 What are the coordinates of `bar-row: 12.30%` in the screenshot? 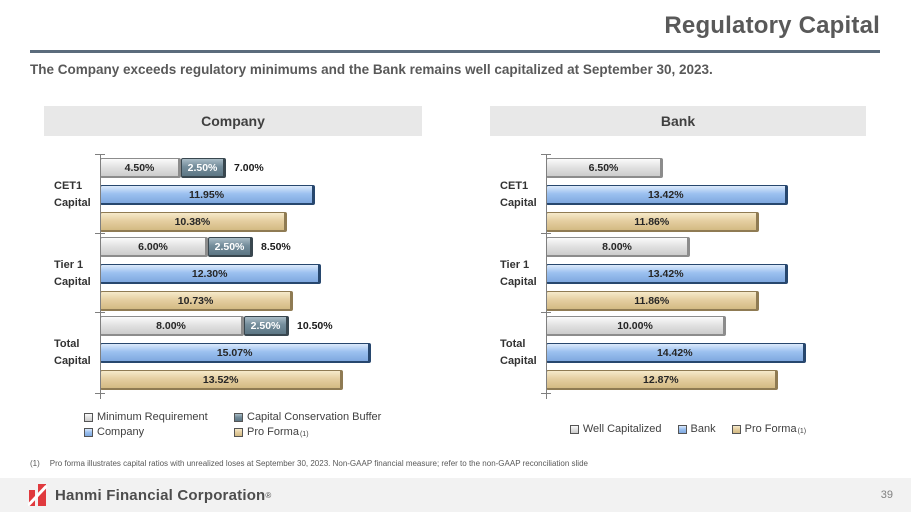 It's located at (261, 274).